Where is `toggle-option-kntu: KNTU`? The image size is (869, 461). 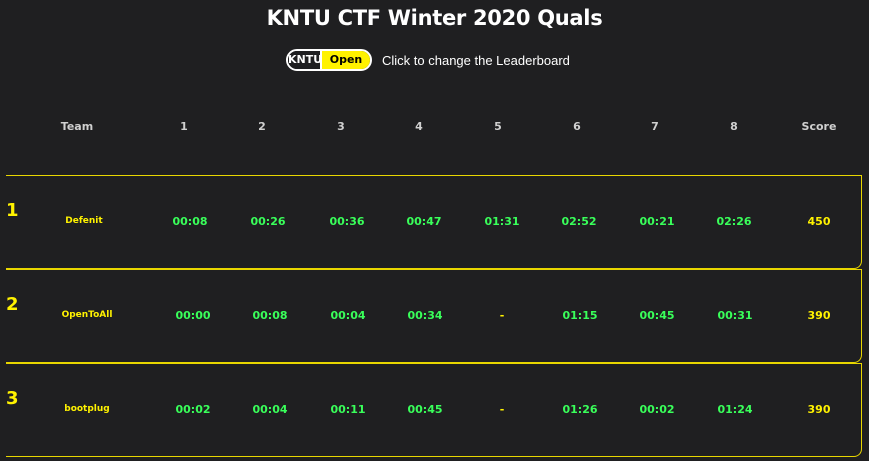 toggle-option-kntu: KNTU is located at coordinates (305, 60).